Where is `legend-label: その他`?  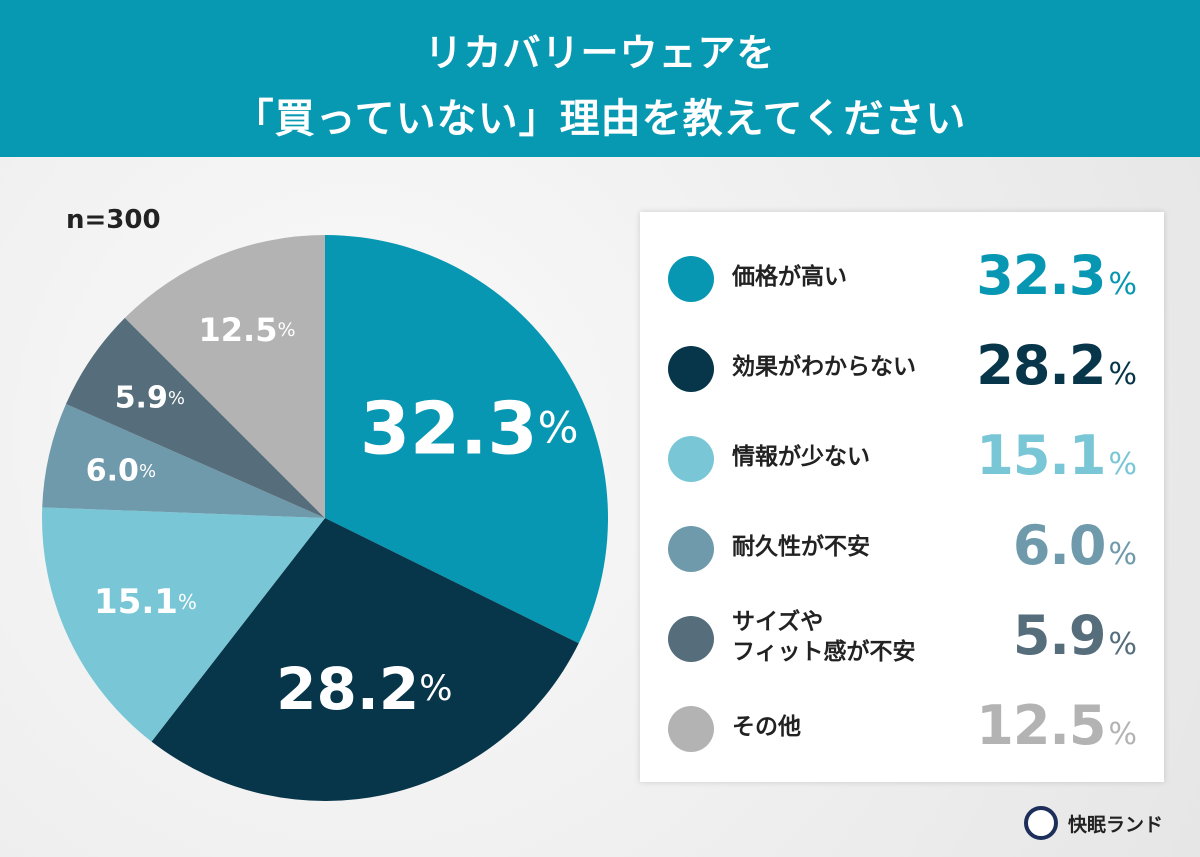 legend-label: その他 is located at coordinates (766, 727).